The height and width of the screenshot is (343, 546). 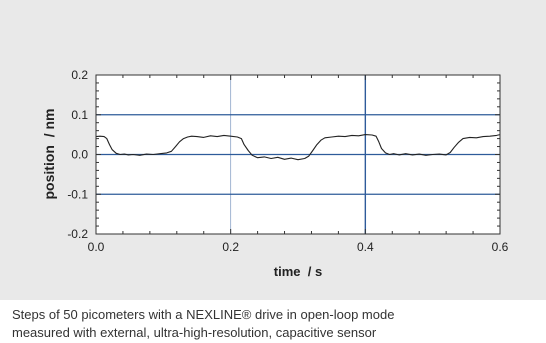 I want to click on x-axis-label: time / s, so click(x=298, y=271).